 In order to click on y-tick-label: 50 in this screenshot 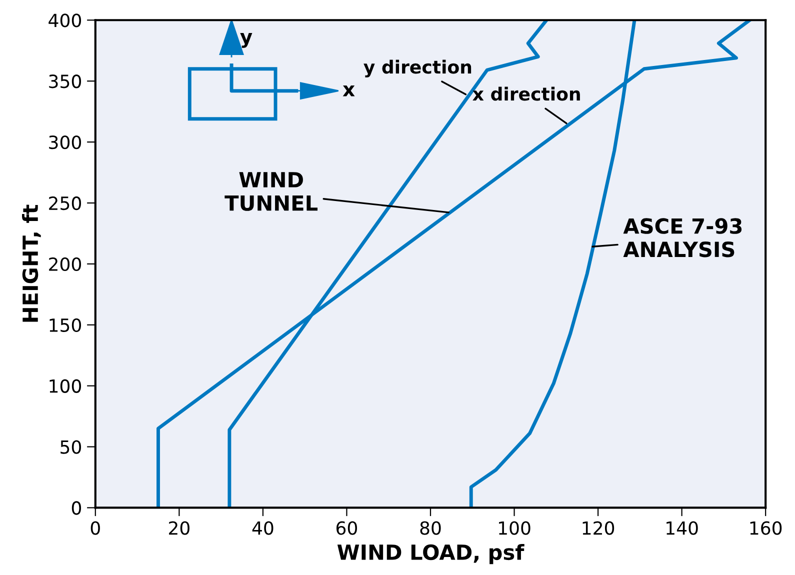, I will do `click(71, 447)`.